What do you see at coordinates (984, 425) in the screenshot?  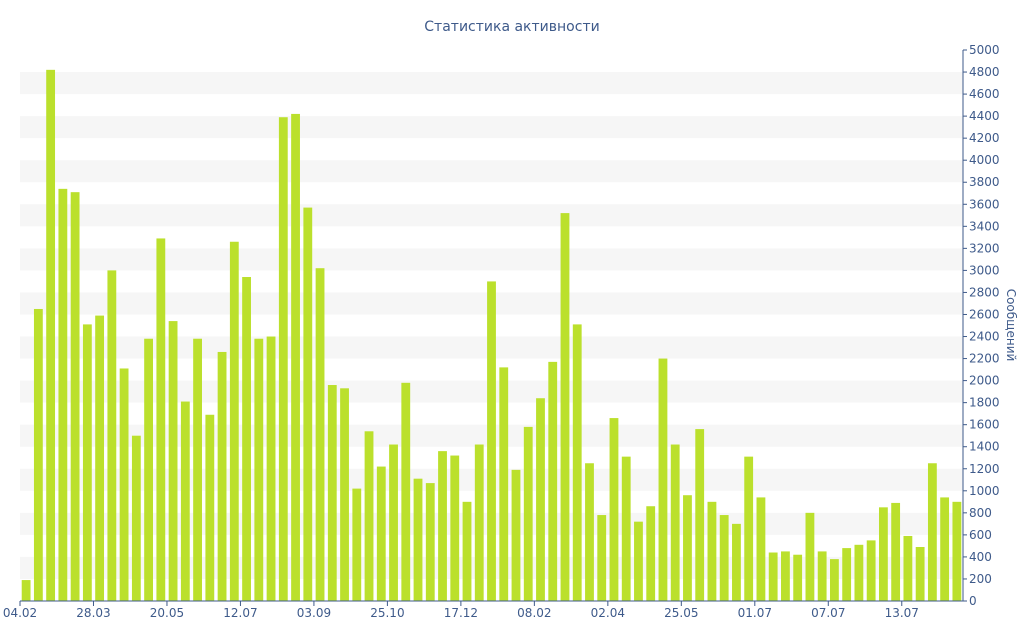 I see `y-tick-label: 1600` at bounding box center [984, 425].